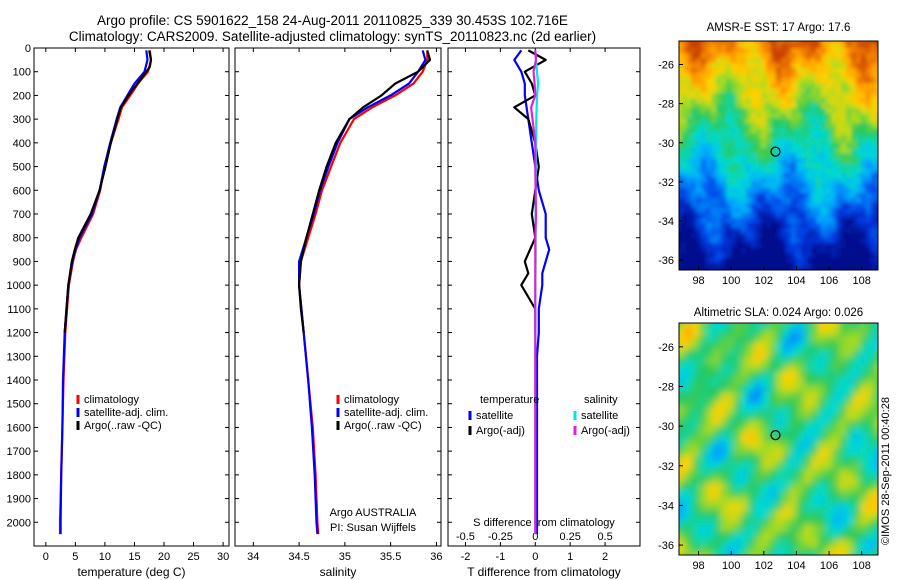 This screenshot has width=900, height=580. Describe the element at coordinates (731, 566) in the screenshot. I see `x-tick-label: 100` at that location.